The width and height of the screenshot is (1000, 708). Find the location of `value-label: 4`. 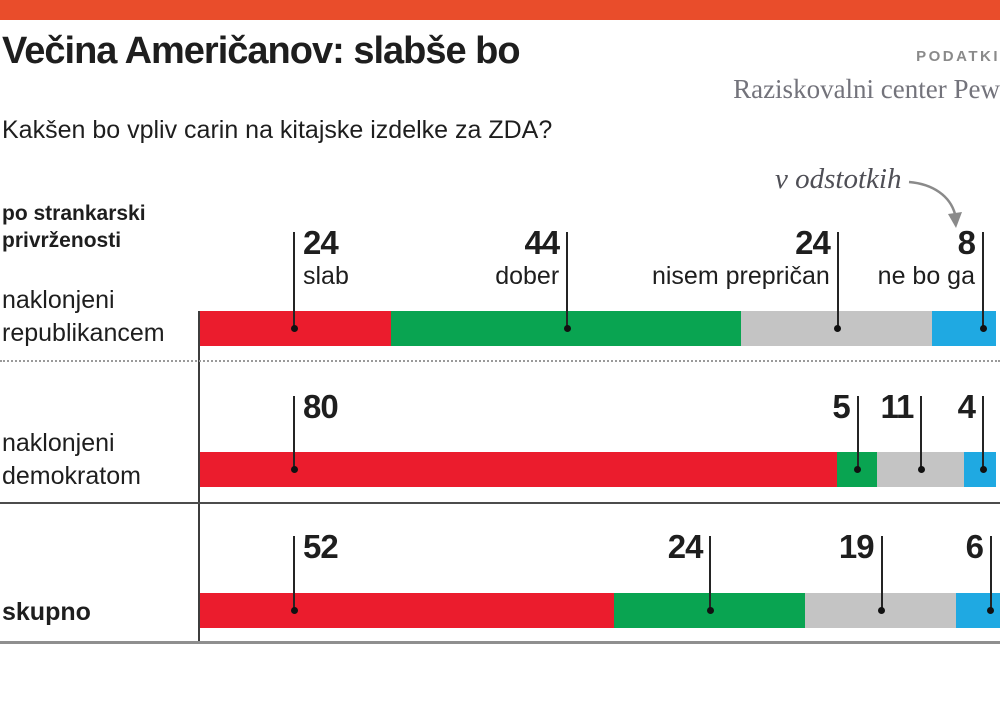

value-label: 4 is located at coordinates (966, 406).